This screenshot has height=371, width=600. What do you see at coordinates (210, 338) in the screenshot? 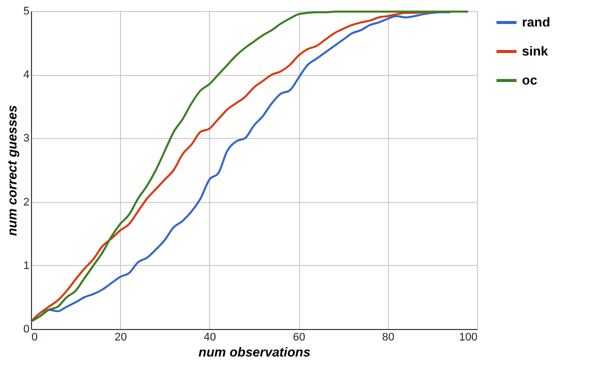
I see `x-tick-label: 40` at bounding box center [210, 338].